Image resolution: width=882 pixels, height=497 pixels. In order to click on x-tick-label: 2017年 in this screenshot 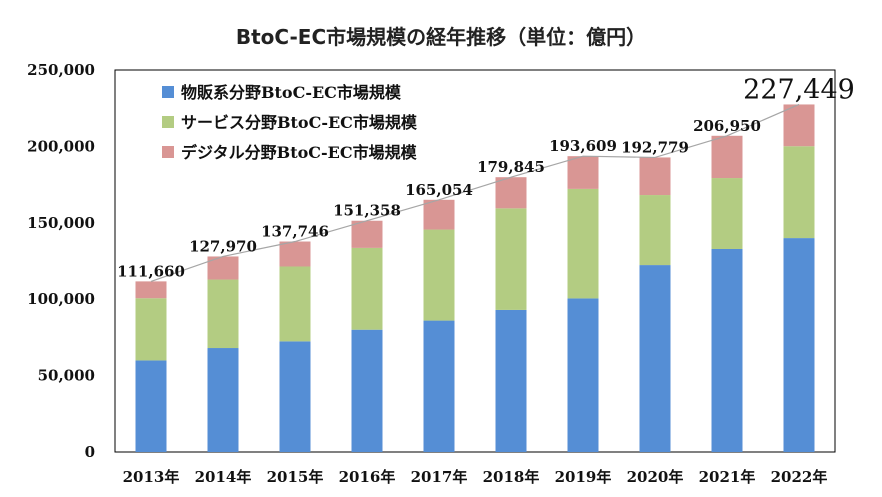, I will do `click(439, 477)`.